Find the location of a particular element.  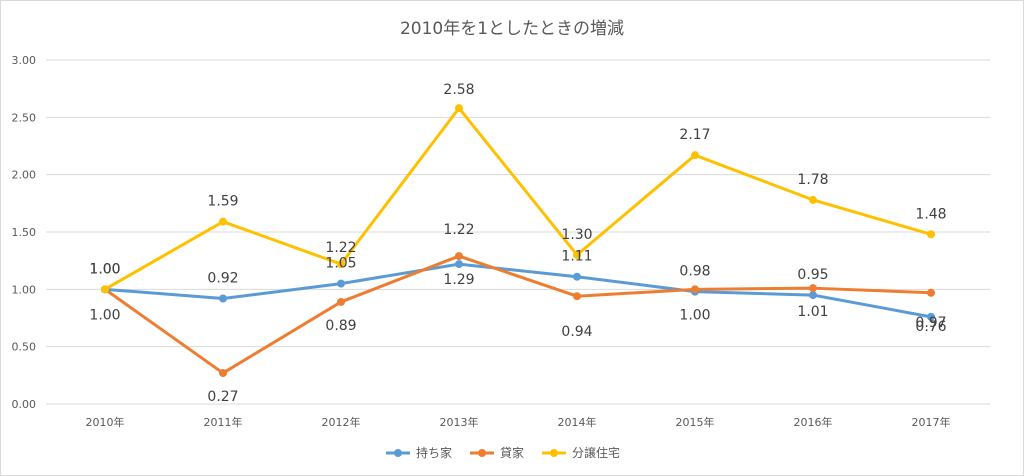

legend-label: 分譲住宅 is located at coordinates (596, 452).